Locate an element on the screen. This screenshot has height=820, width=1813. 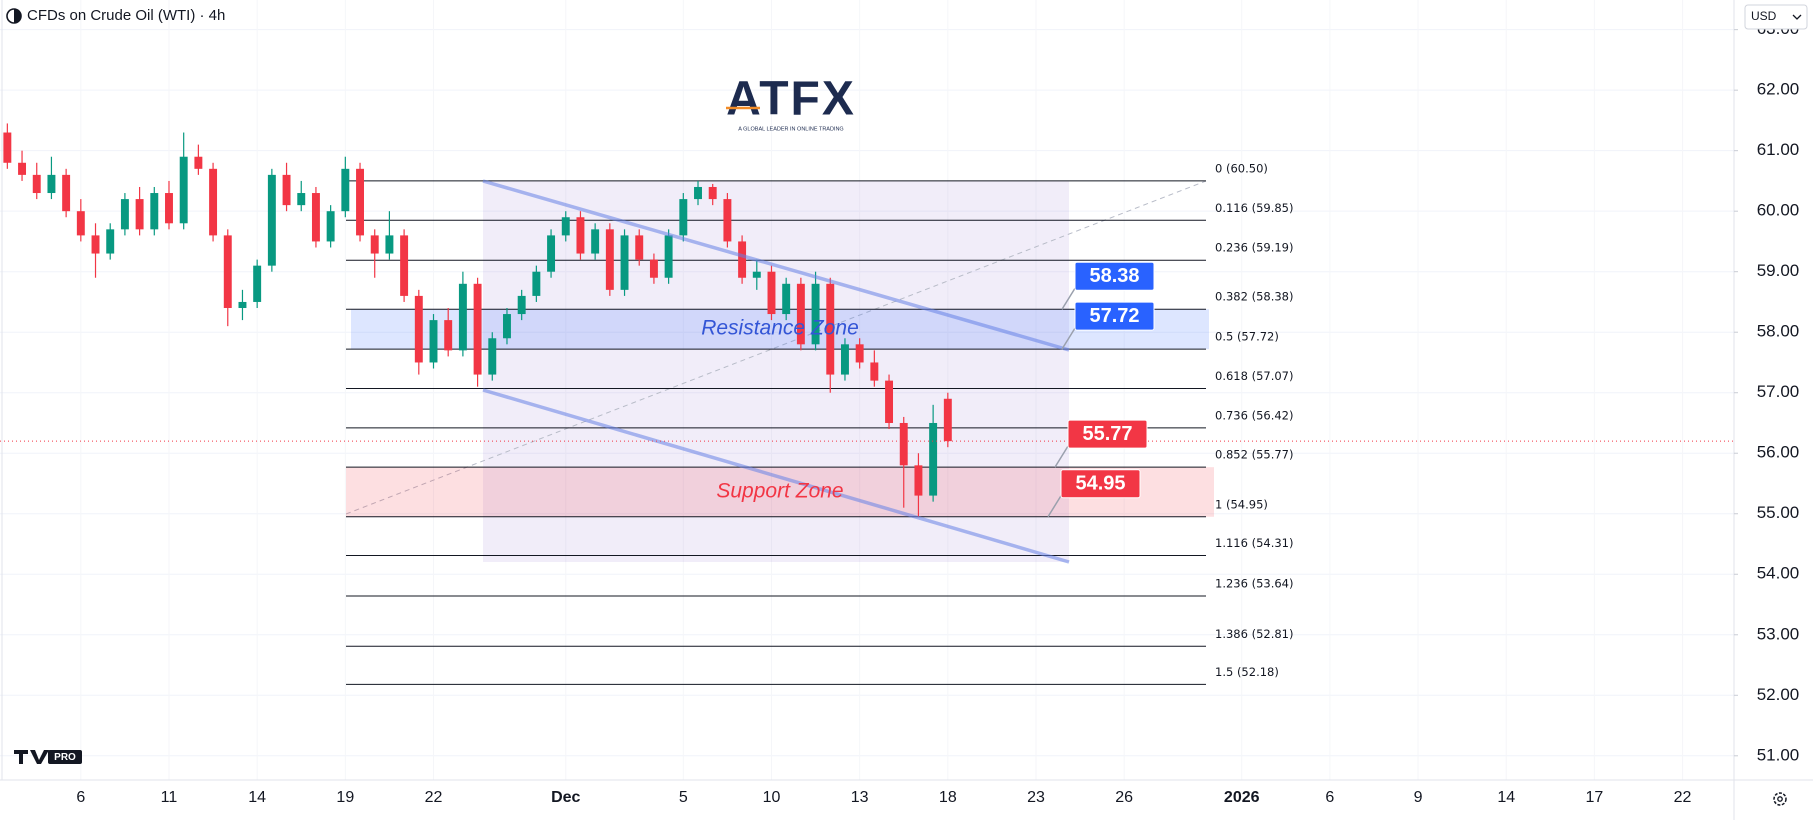
y-tick-label: 58.00 is located at coordinates (1778, 331).